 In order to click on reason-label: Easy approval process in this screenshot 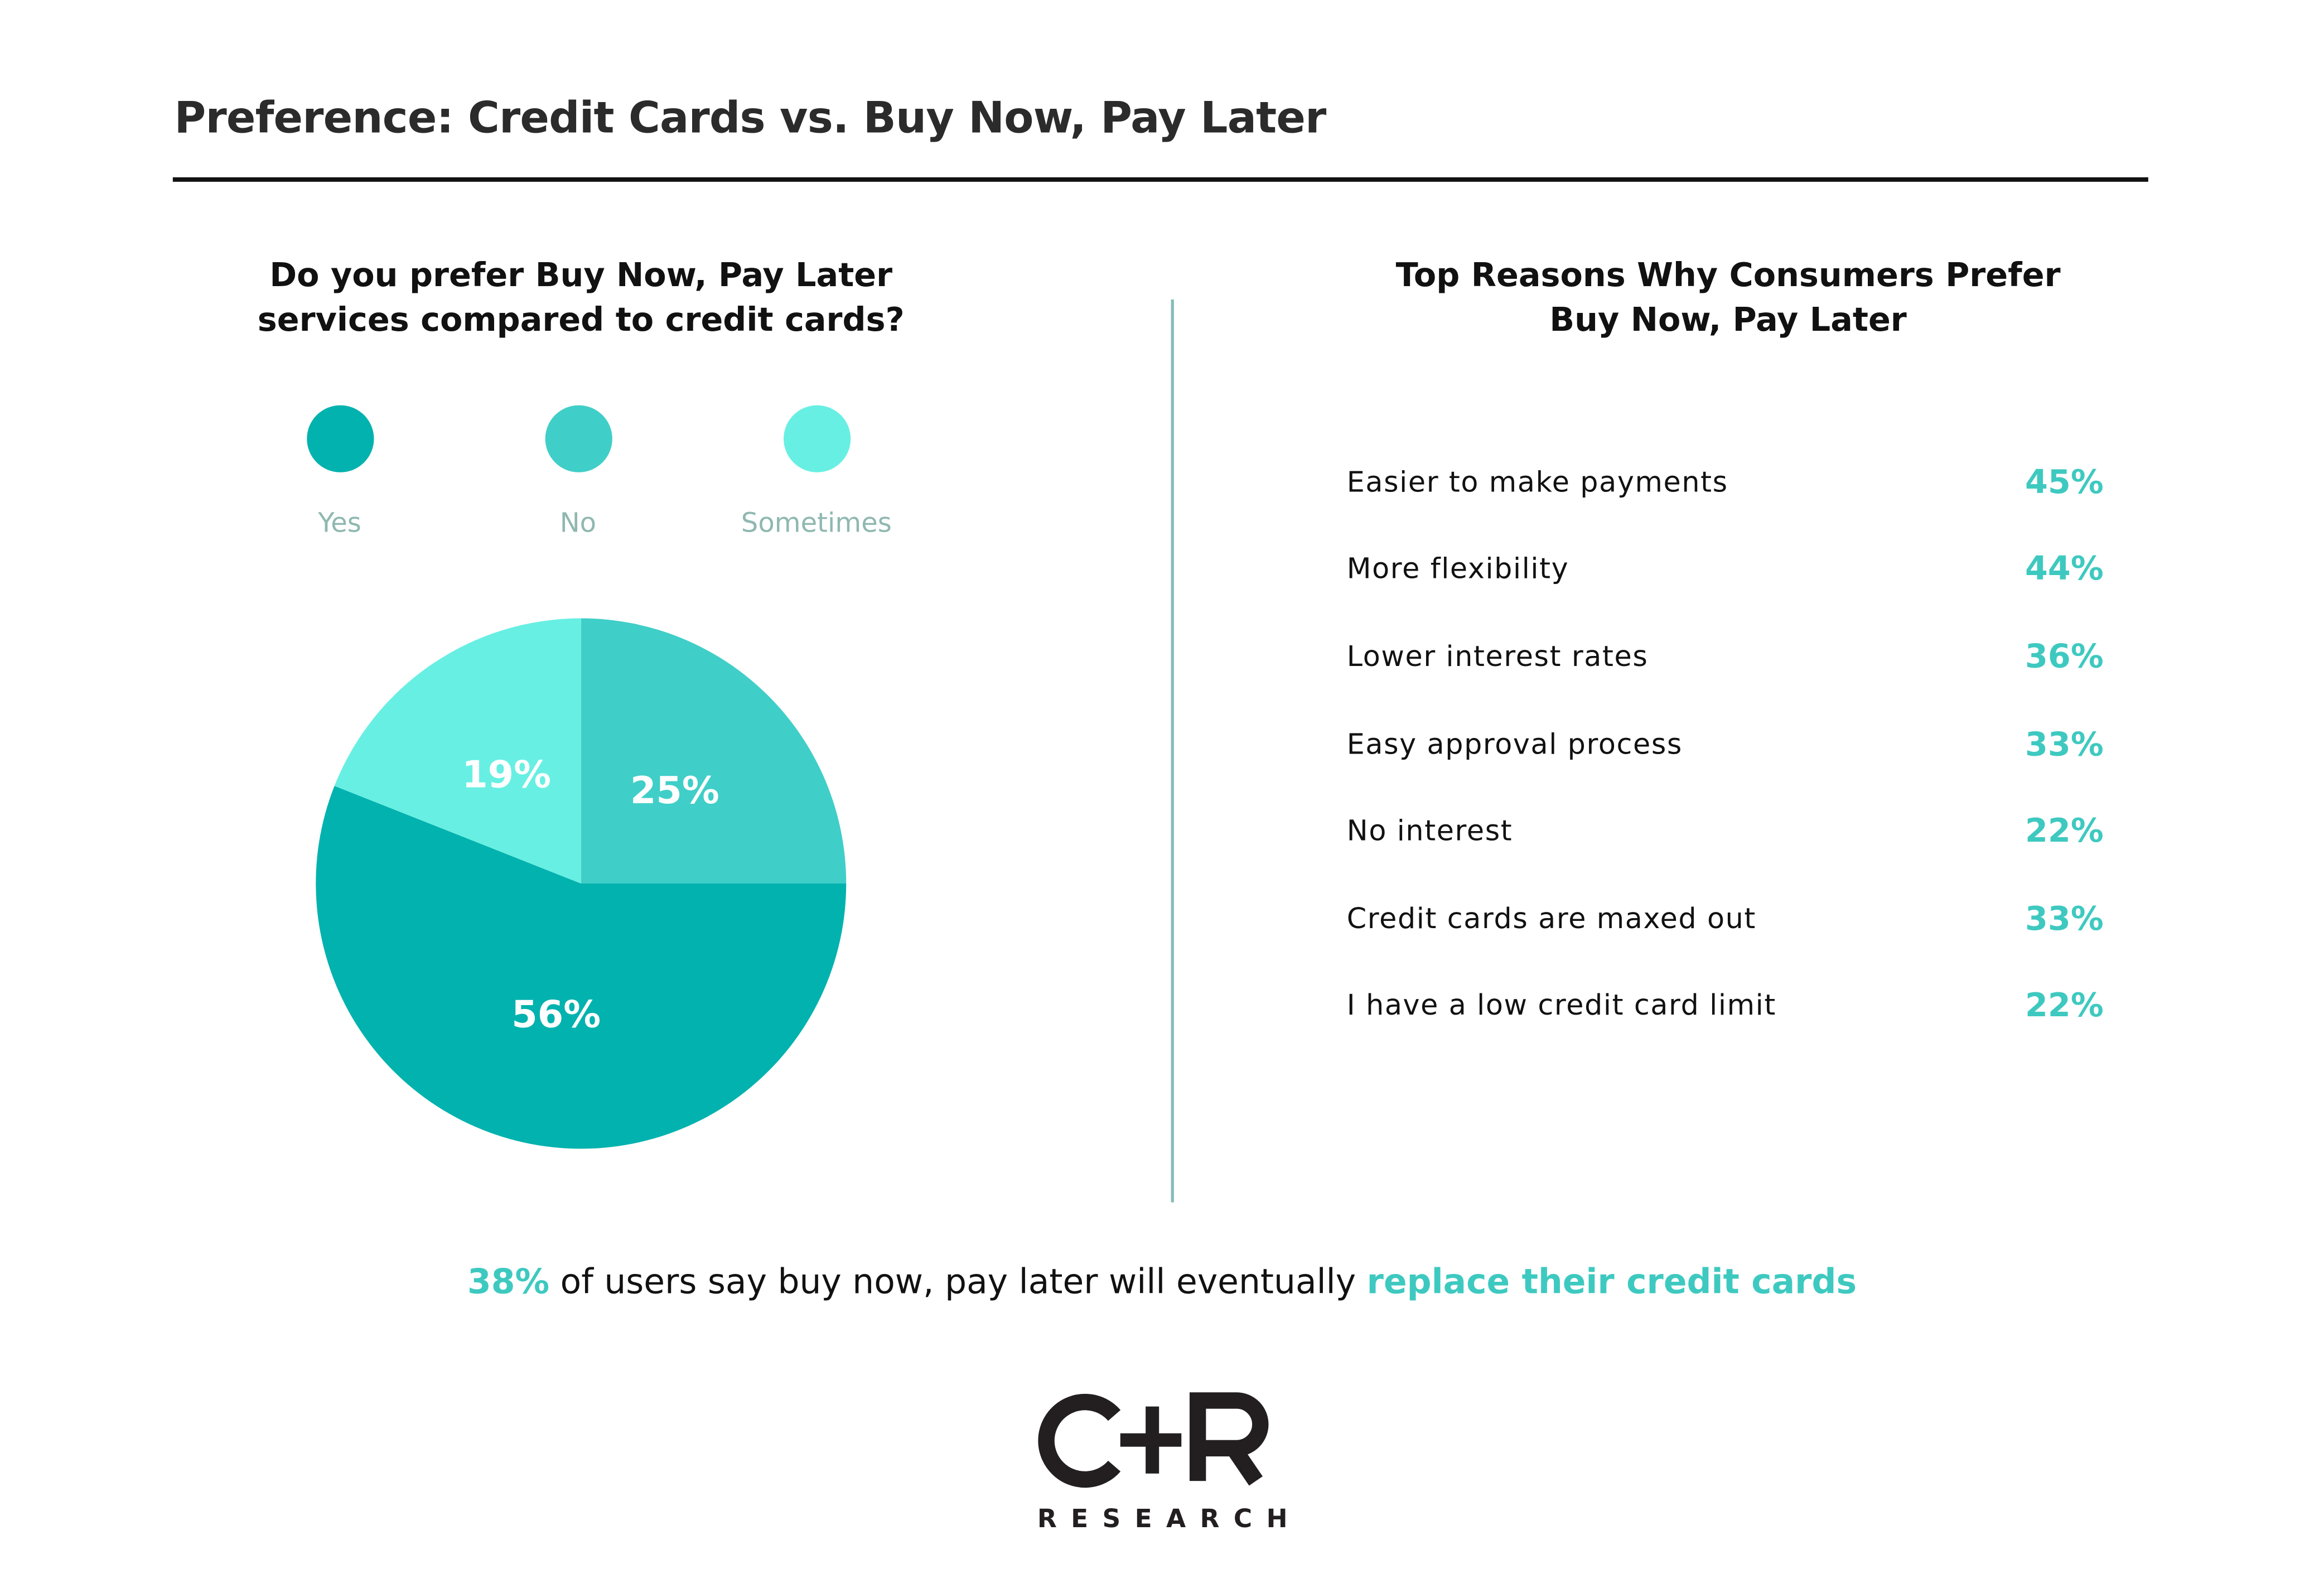, I will do `click(1514, 744)`.